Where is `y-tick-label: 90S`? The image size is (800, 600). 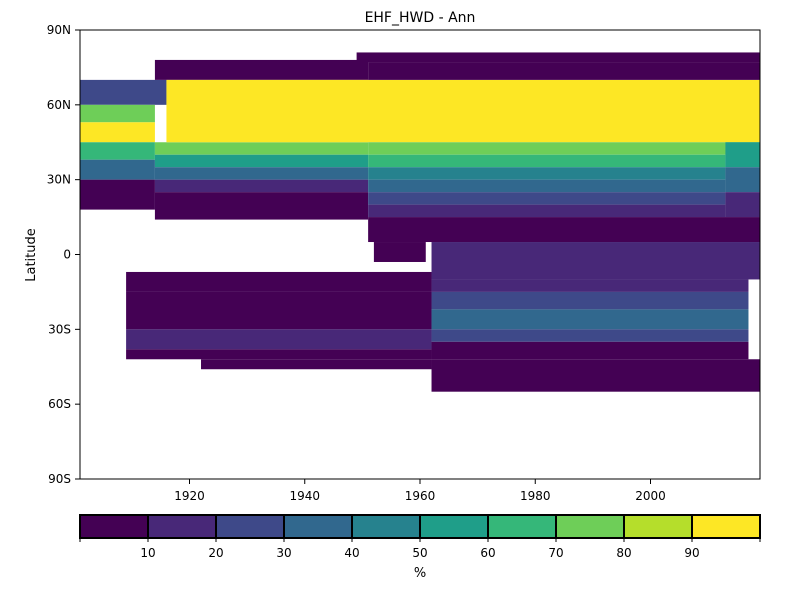 y-tick-label: 90S is located at coordinates (59, 479).